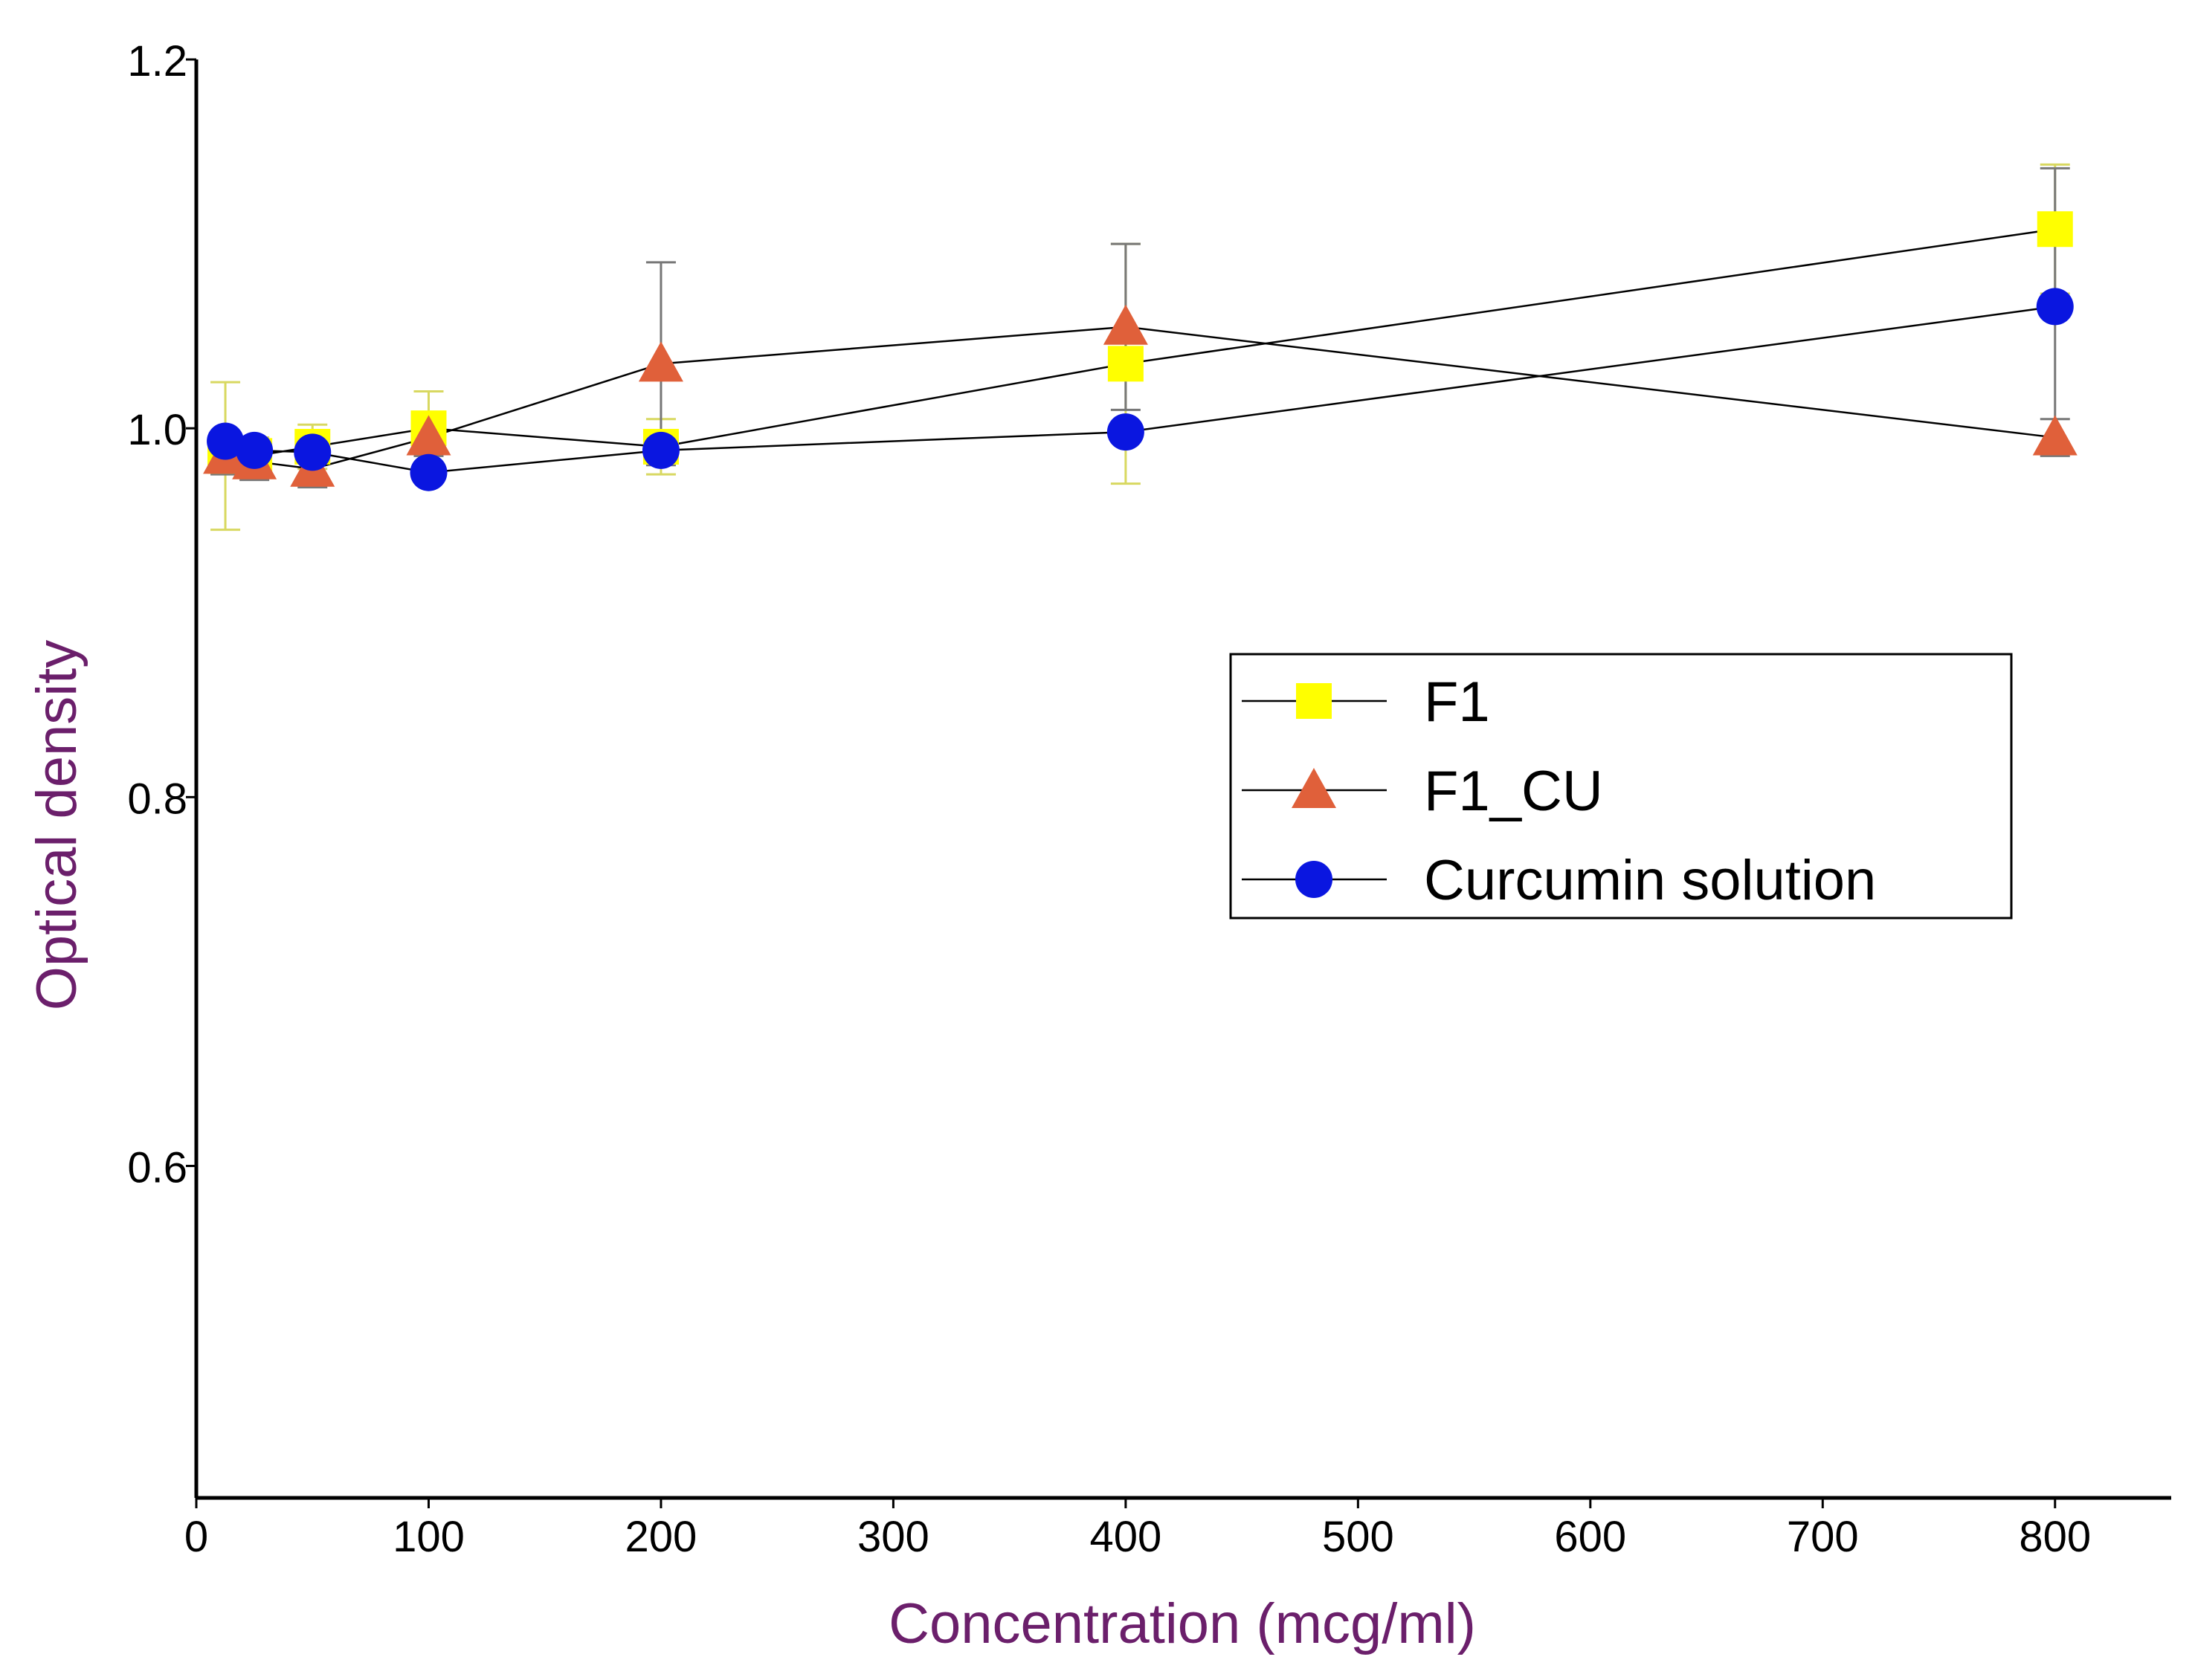 This screenshot has height=1680, width=2195. I want to click on y-tick-label: 0.8, so click(157, 799).